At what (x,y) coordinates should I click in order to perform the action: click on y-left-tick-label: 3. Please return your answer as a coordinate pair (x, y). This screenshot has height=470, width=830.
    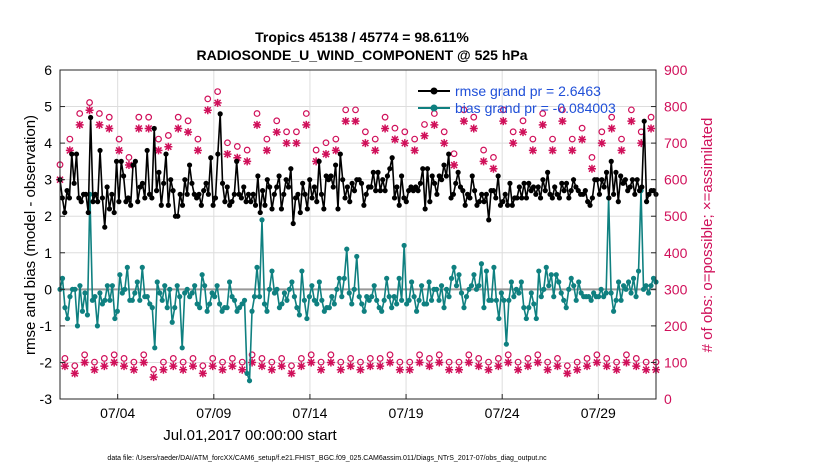
    Looking at the image, I should click on (48, 180).